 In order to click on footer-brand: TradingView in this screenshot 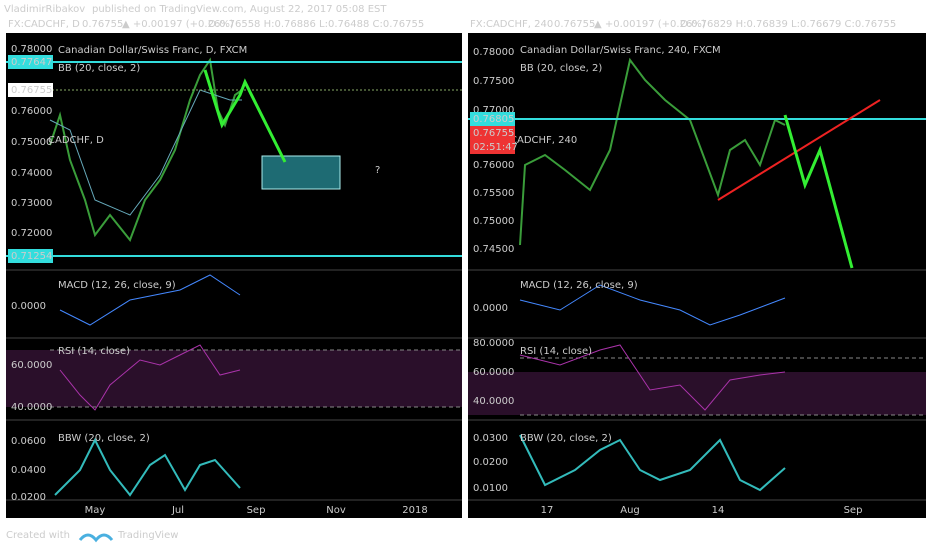, I will do `click(147, 535)`.